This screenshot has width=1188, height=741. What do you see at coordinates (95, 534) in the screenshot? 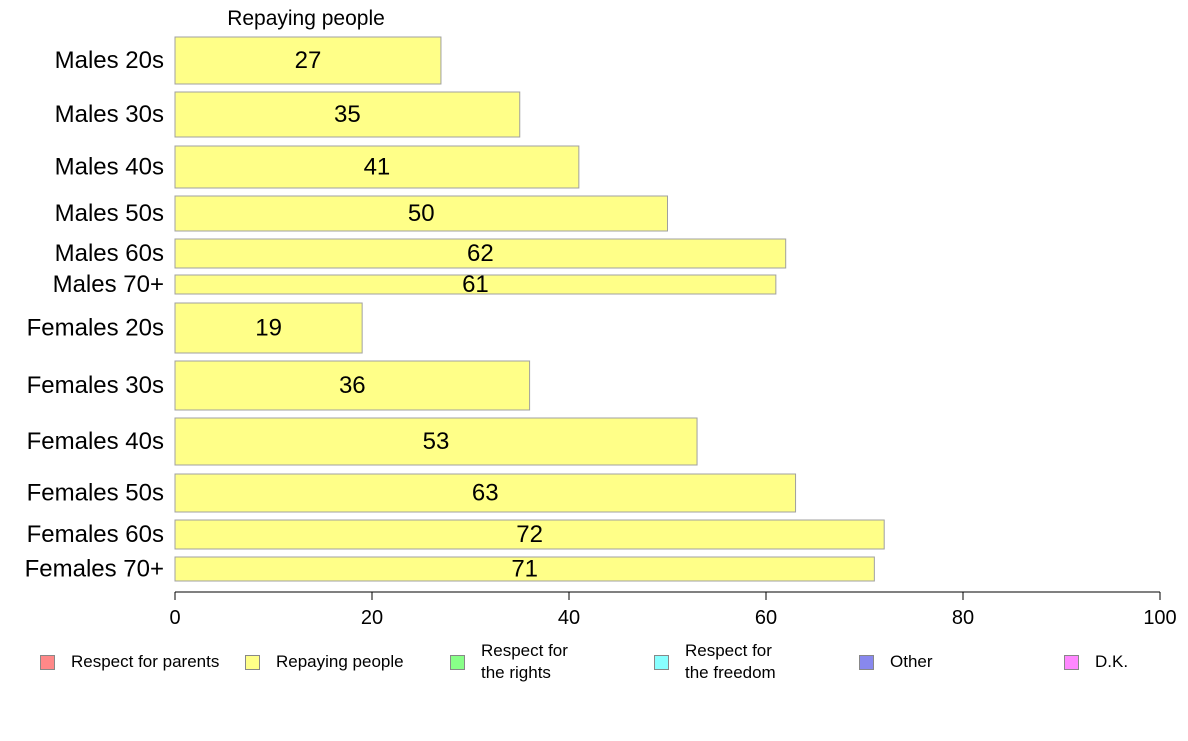
I see `category-label: Females 60s` at bounding box center [95, 534].